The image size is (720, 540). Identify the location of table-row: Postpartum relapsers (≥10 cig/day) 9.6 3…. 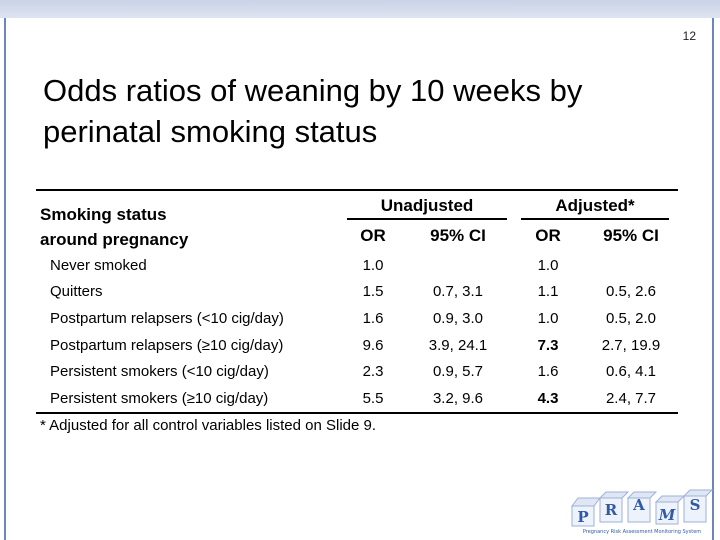
(357, 345).